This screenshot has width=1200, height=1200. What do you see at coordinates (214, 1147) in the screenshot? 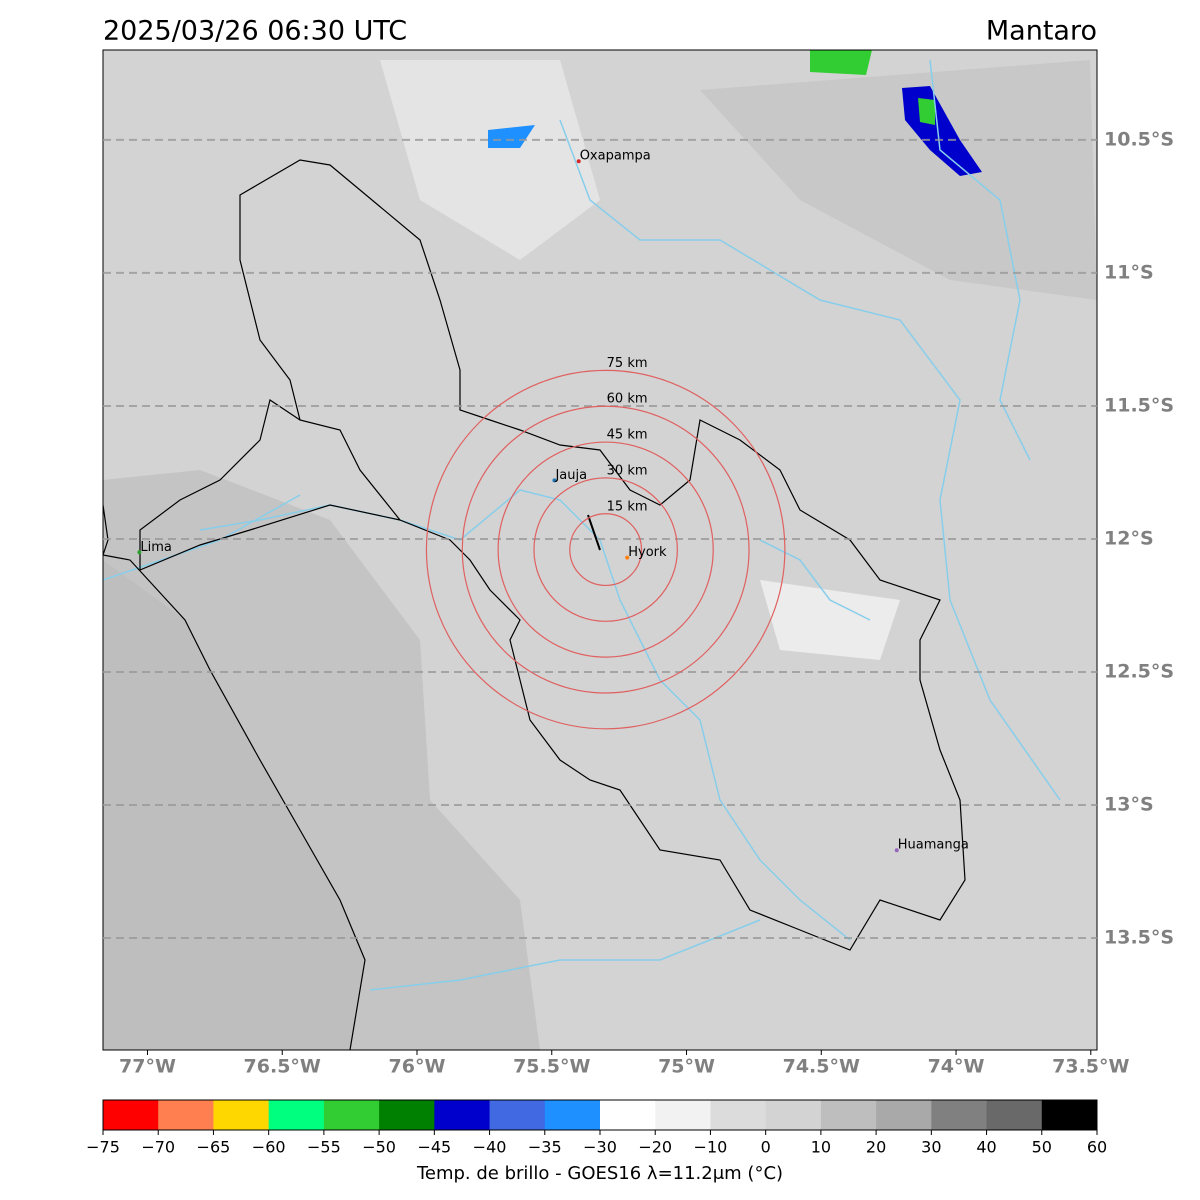
I see `colorbar-tick-label: −65` at bounding box center [214, 1147].